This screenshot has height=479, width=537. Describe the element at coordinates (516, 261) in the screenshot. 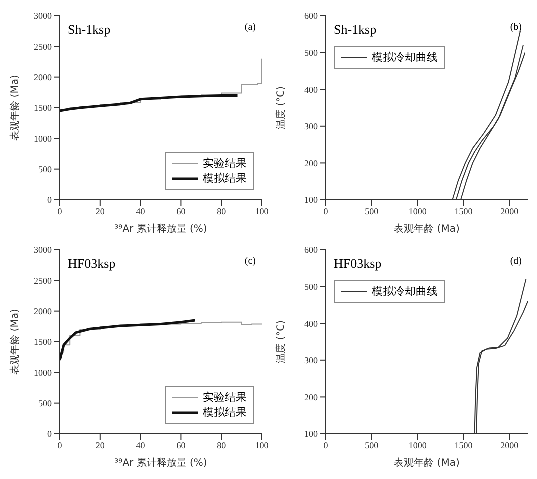

I see `annotation: (d)` at that location.